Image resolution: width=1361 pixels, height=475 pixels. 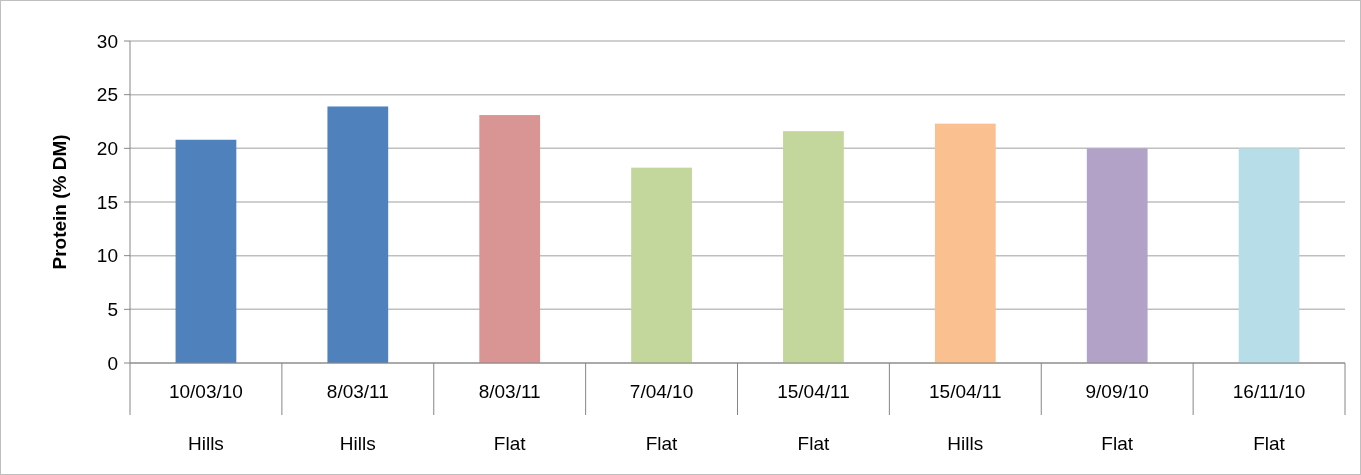 What do you see at coordinates (107, 148) in the screenshot?
I see `y-tick-label: 20` at bounding box center [107, 148].